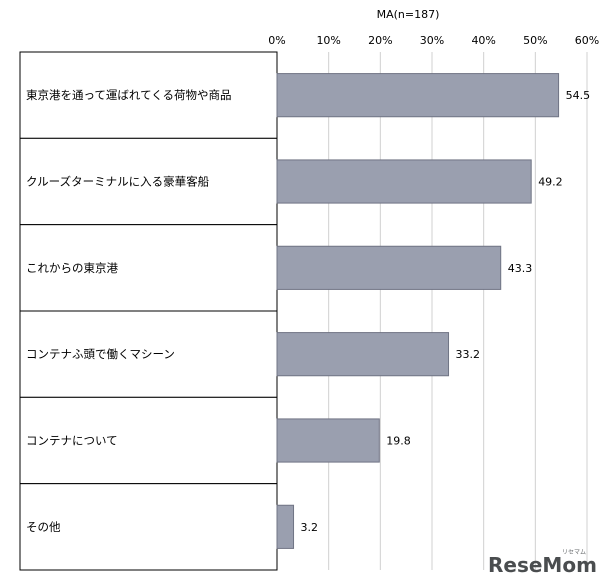  Describe the element at coordinates (398, 441) in the screenshot. I see `value-label: 19.8` at that location.